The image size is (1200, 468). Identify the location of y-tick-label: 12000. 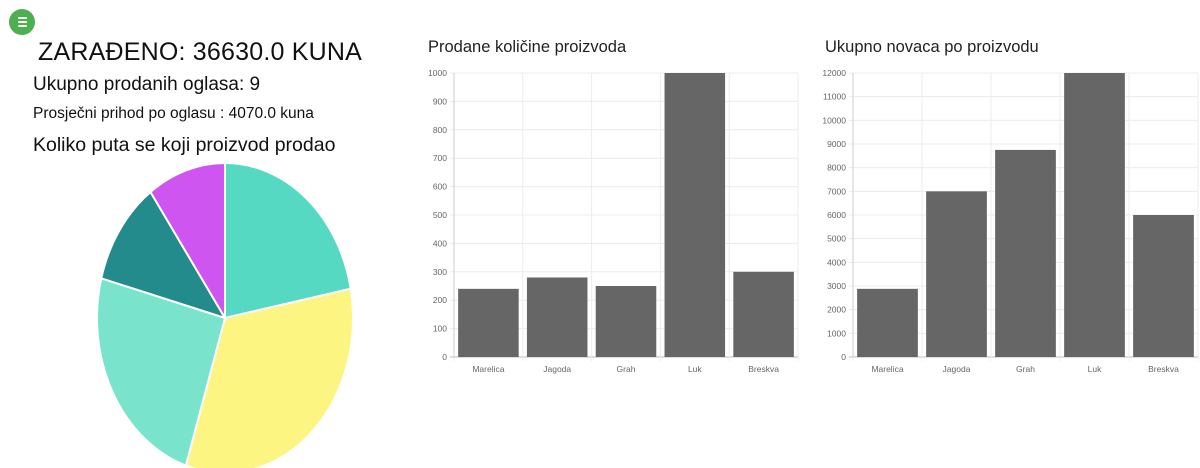
(834, 73).